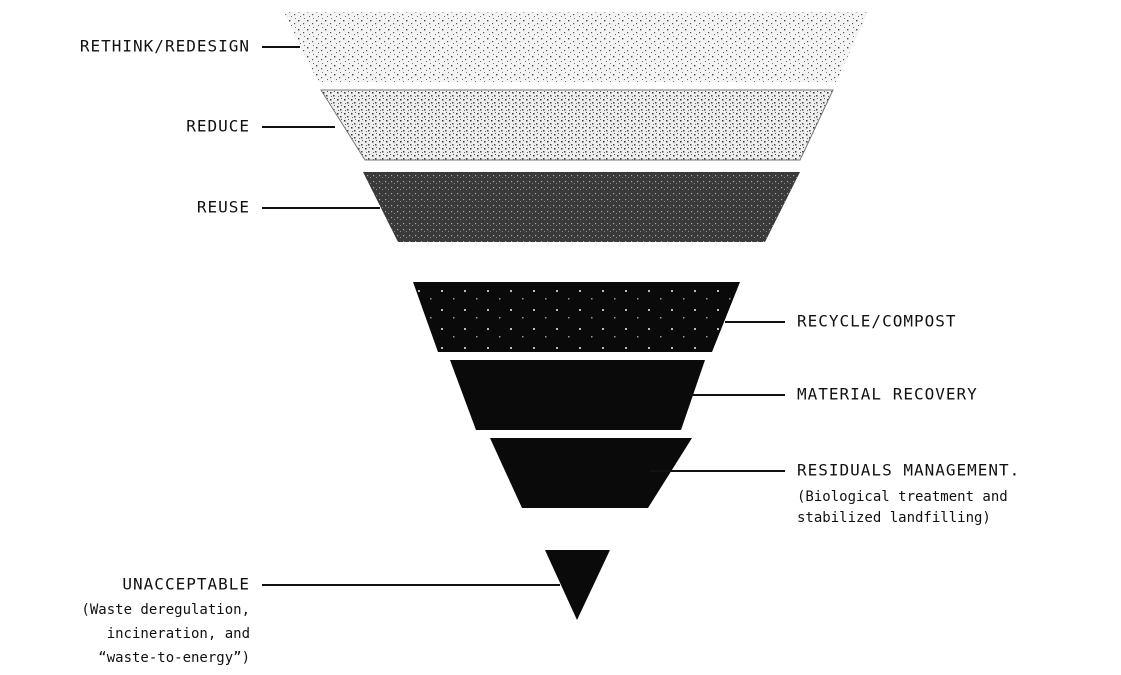 The width and height of the screenshot is (1121, 675). What do you see at coordinates (223, 207) in the screenshot?
I see `level-label: REUSE` at bounding box center [223, 207].